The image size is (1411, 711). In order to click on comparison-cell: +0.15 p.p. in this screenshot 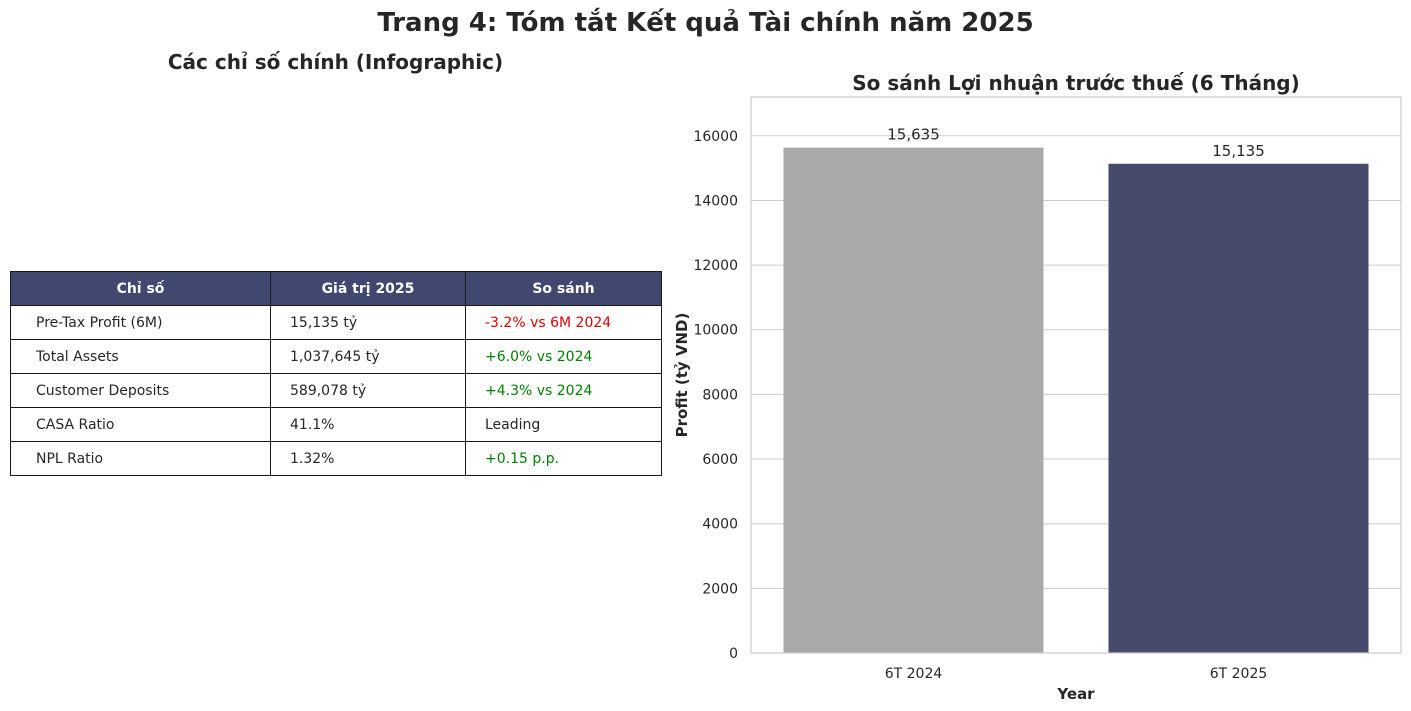, I will do `click(563, 458)`.